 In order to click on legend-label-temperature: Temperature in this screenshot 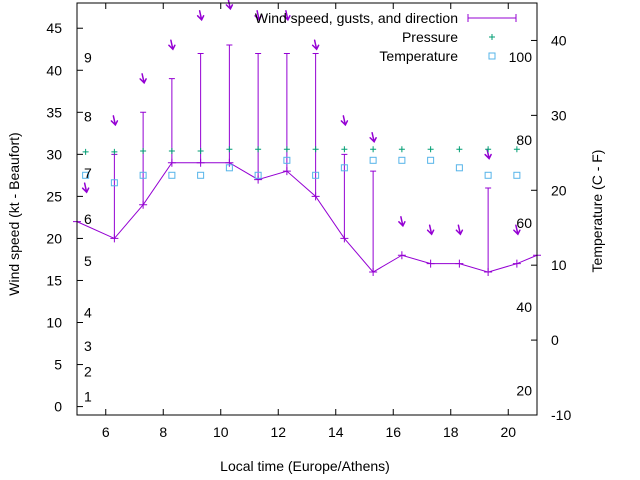, I will do `click(418, 56)`.